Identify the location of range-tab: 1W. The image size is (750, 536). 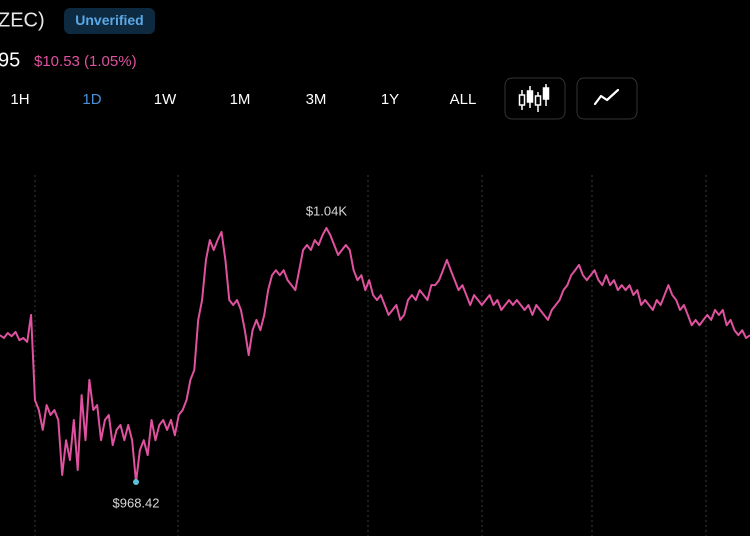
(165, 99).